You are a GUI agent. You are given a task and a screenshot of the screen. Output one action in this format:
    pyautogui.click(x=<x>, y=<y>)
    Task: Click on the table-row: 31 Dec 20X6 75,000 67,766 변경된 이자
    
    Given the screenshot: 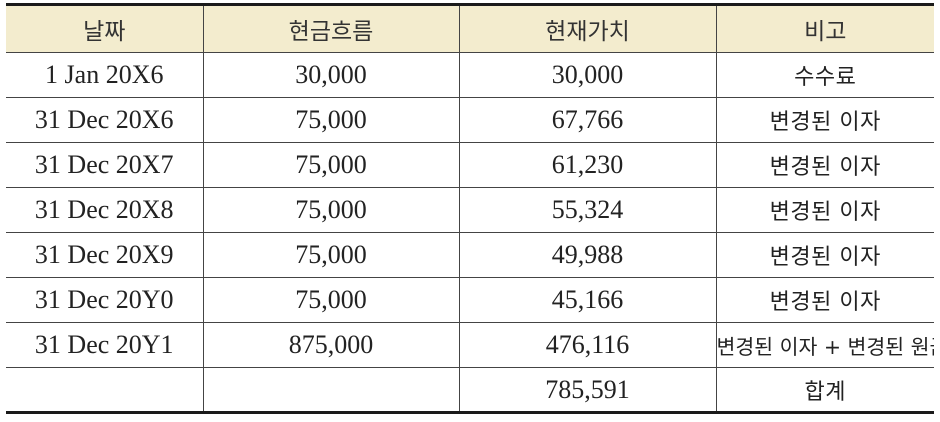 What is the action you would take?
    pyautogui.click(x=470, y=120)
    